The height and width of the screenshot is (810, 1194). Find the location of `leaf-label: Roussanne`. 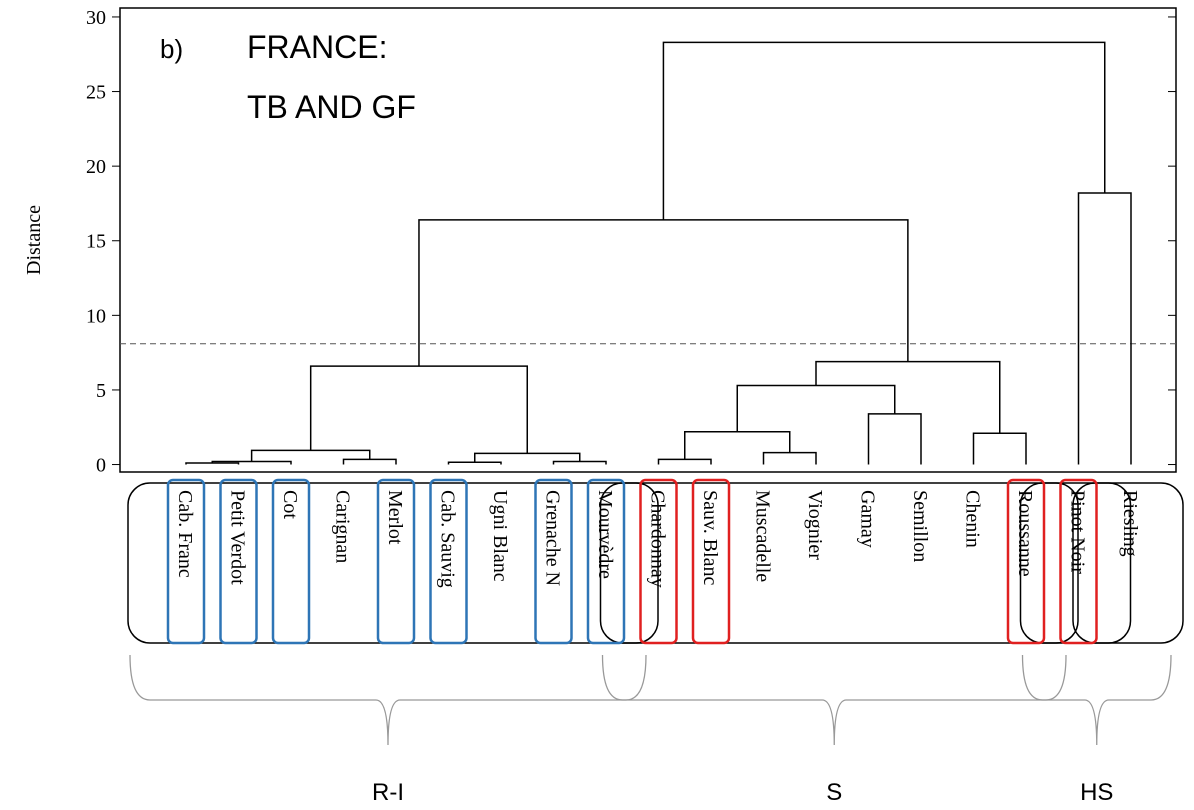

leaf-label: Roussanne is located at coordinates (1025, 533).